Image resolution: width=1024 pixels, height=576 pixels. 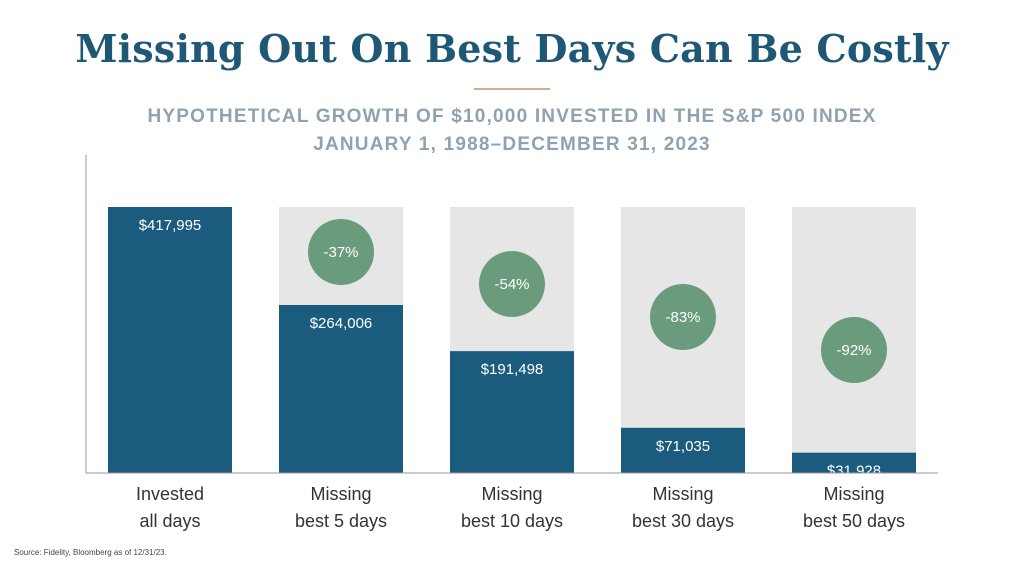 I want to click on category-label: best 5 days, so click(x=341, y=521).